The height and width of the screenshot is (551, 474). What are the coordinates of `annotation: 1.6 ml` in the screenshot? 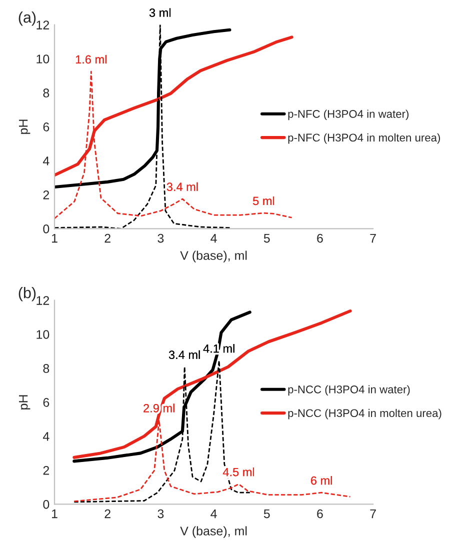 It's located at (91, 59).